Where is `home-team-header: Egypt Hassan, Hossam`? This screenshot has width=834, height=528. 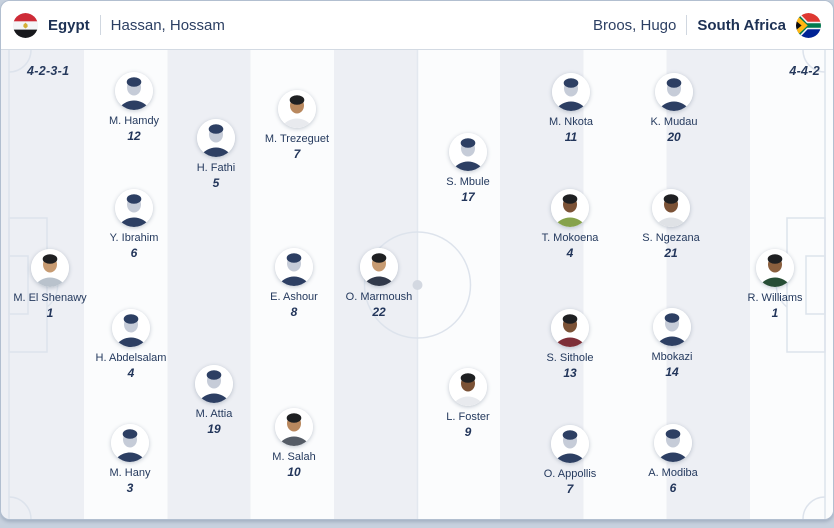
home-team-header: Egypt Hassan, Hossam is located at coordinates (119, 25).